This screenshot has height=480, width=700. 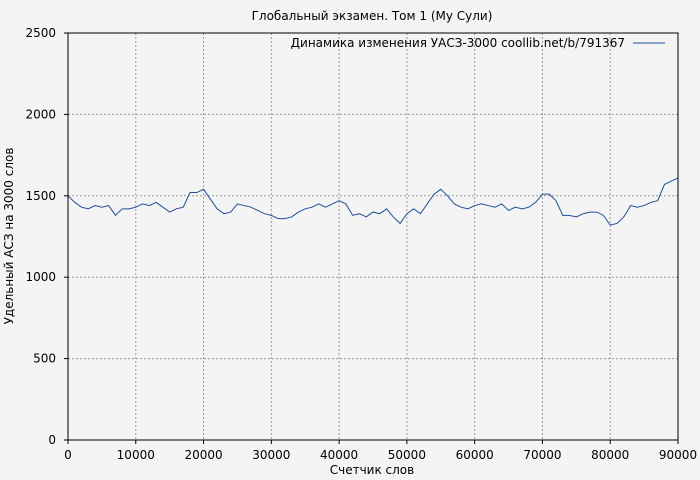 I want to click on chart-title: Глобальный экзамен. Том 1 (Му Сули), so click(x=372, y=16).